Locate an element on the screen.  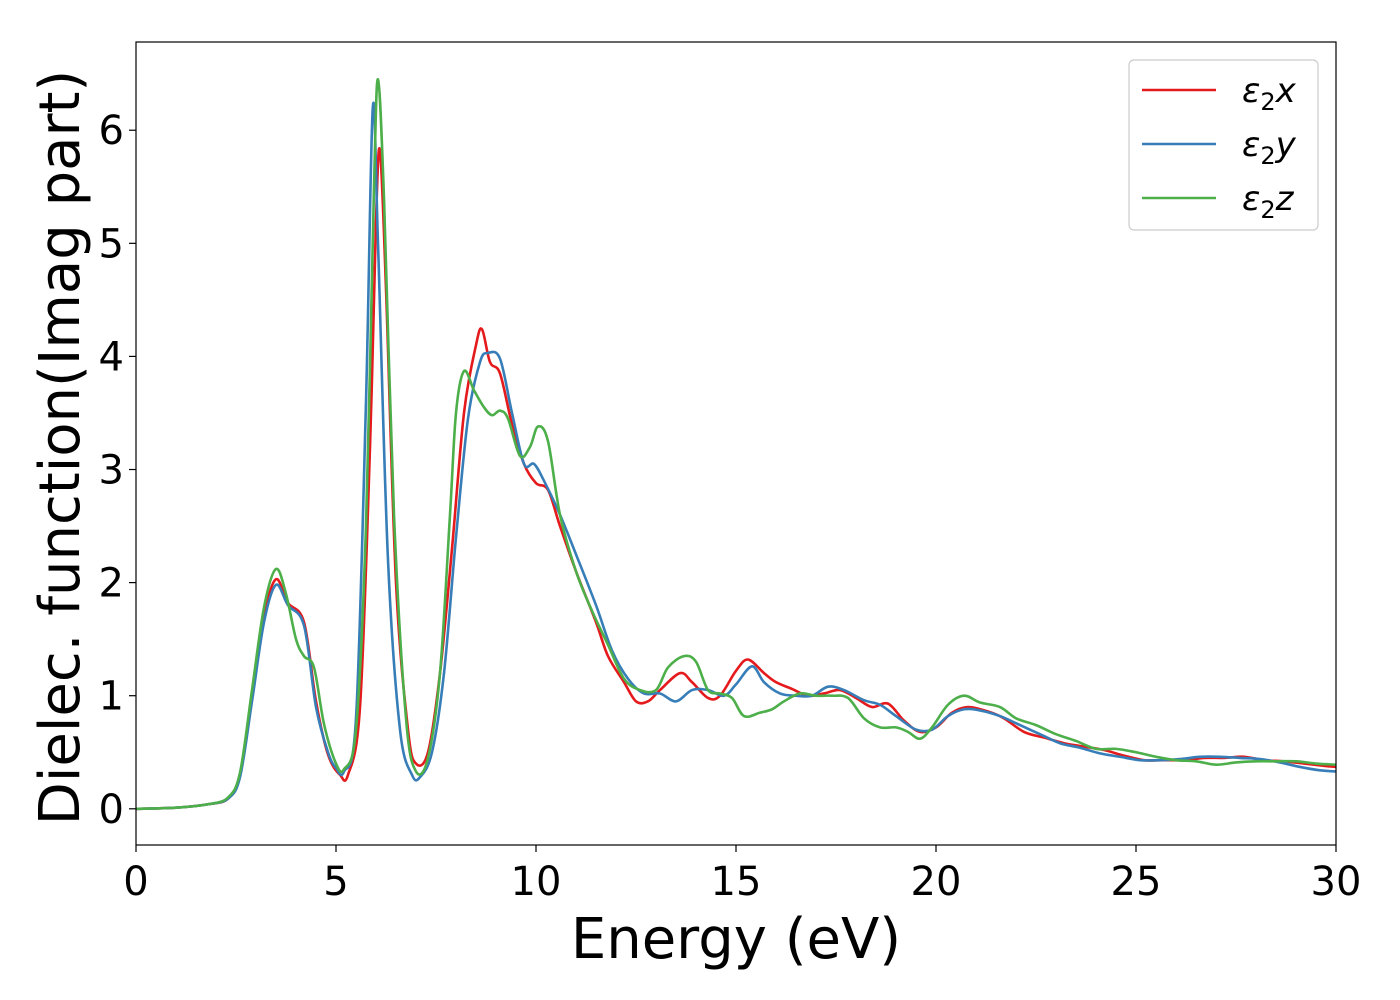
legend-label-suffix: x is located at coordinates (1286, 91).